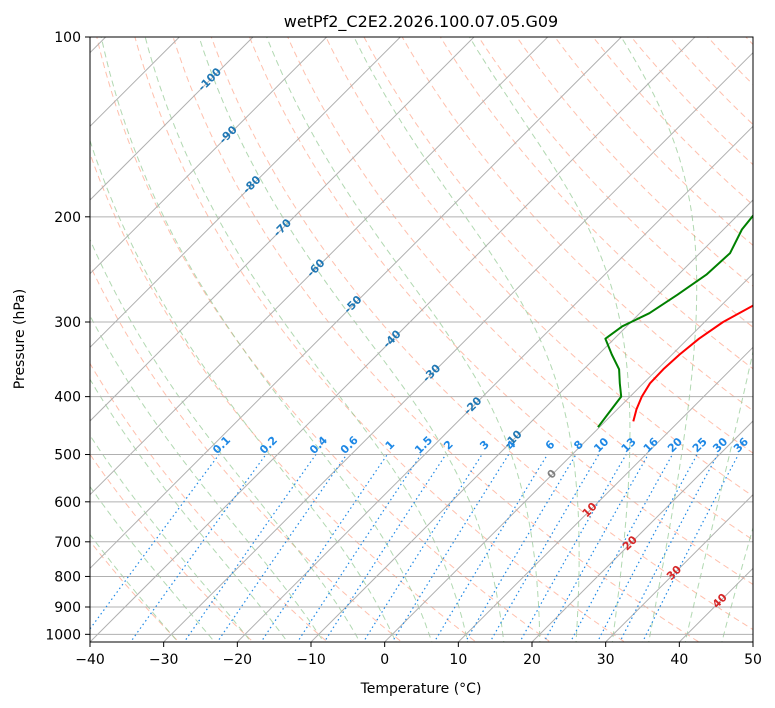 Image resolution: width=775 pixels, height=708 pixels. Describe the element at coordinates (421, 22) in the screenshot. I see `chart-title: wetPf2_C2E2.2026.100.07.05.G09` at that location.